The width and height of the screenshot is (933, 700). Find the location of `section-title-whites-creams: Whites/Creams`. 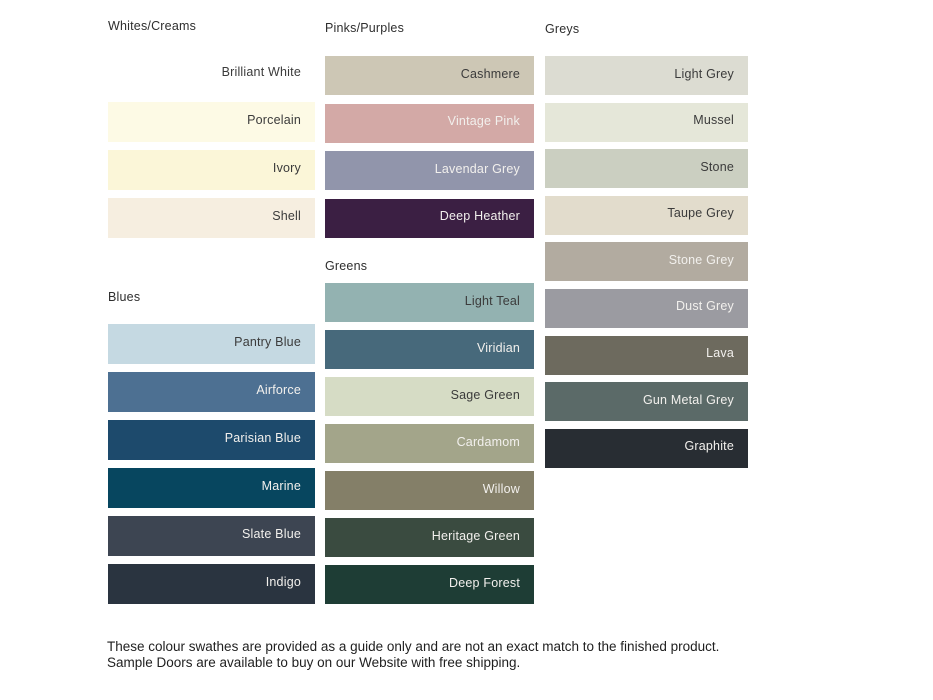

section-title-whites-creams: Whites/Creams is located at coordinates (152, 26).